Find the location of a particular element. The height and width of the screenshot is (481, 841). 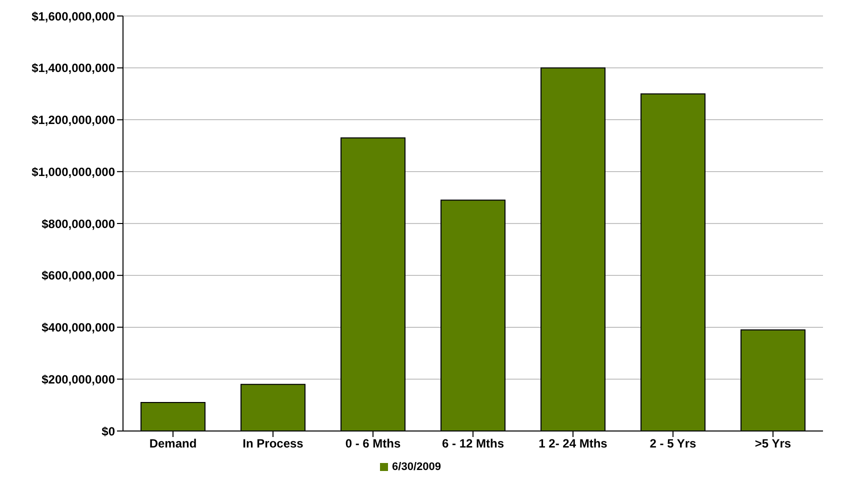

y-tick-label: $0 is located at coordinates (109, 431).